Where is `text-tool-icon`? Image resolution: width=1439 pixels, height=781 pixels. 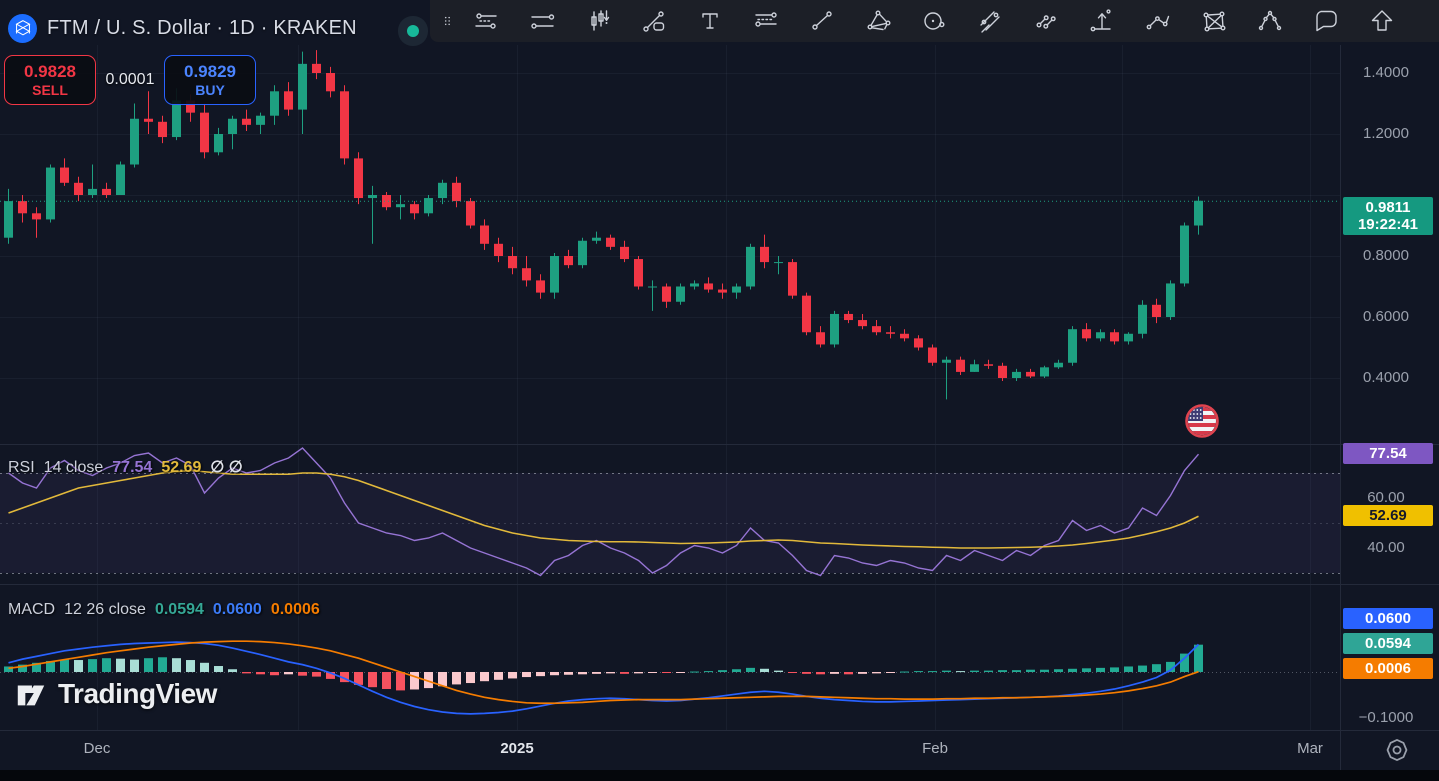
text-tool-icon is located at coordinates (710, 21).